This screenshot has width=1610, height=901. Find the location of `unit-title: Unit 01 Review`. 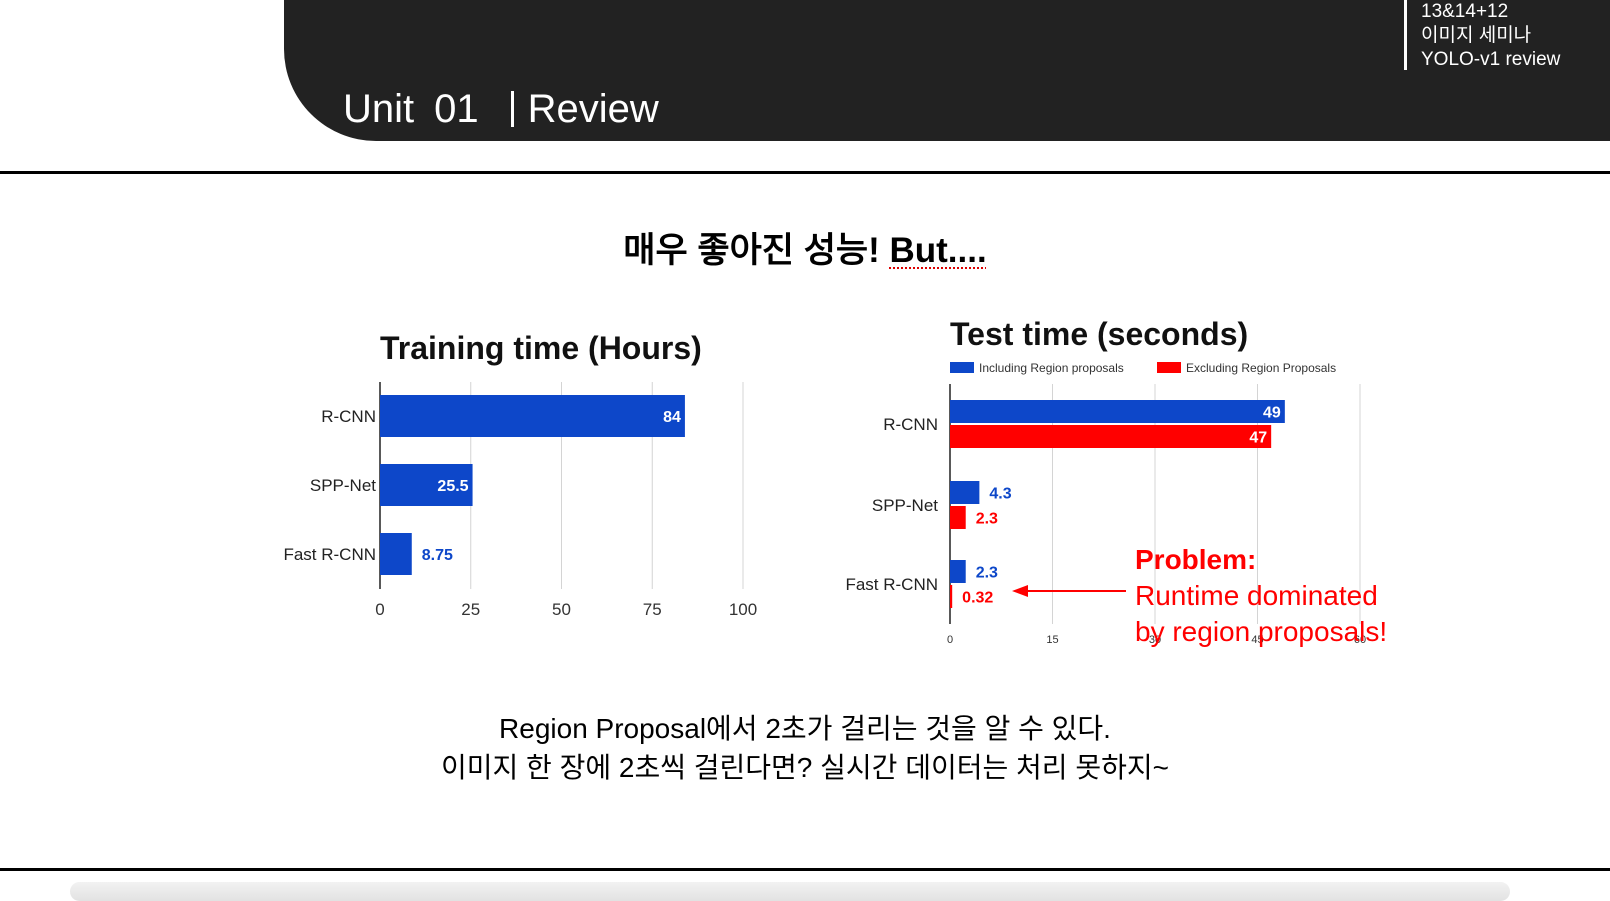

unit-title: Unit 01 Review is located at coordinates (501, 109).